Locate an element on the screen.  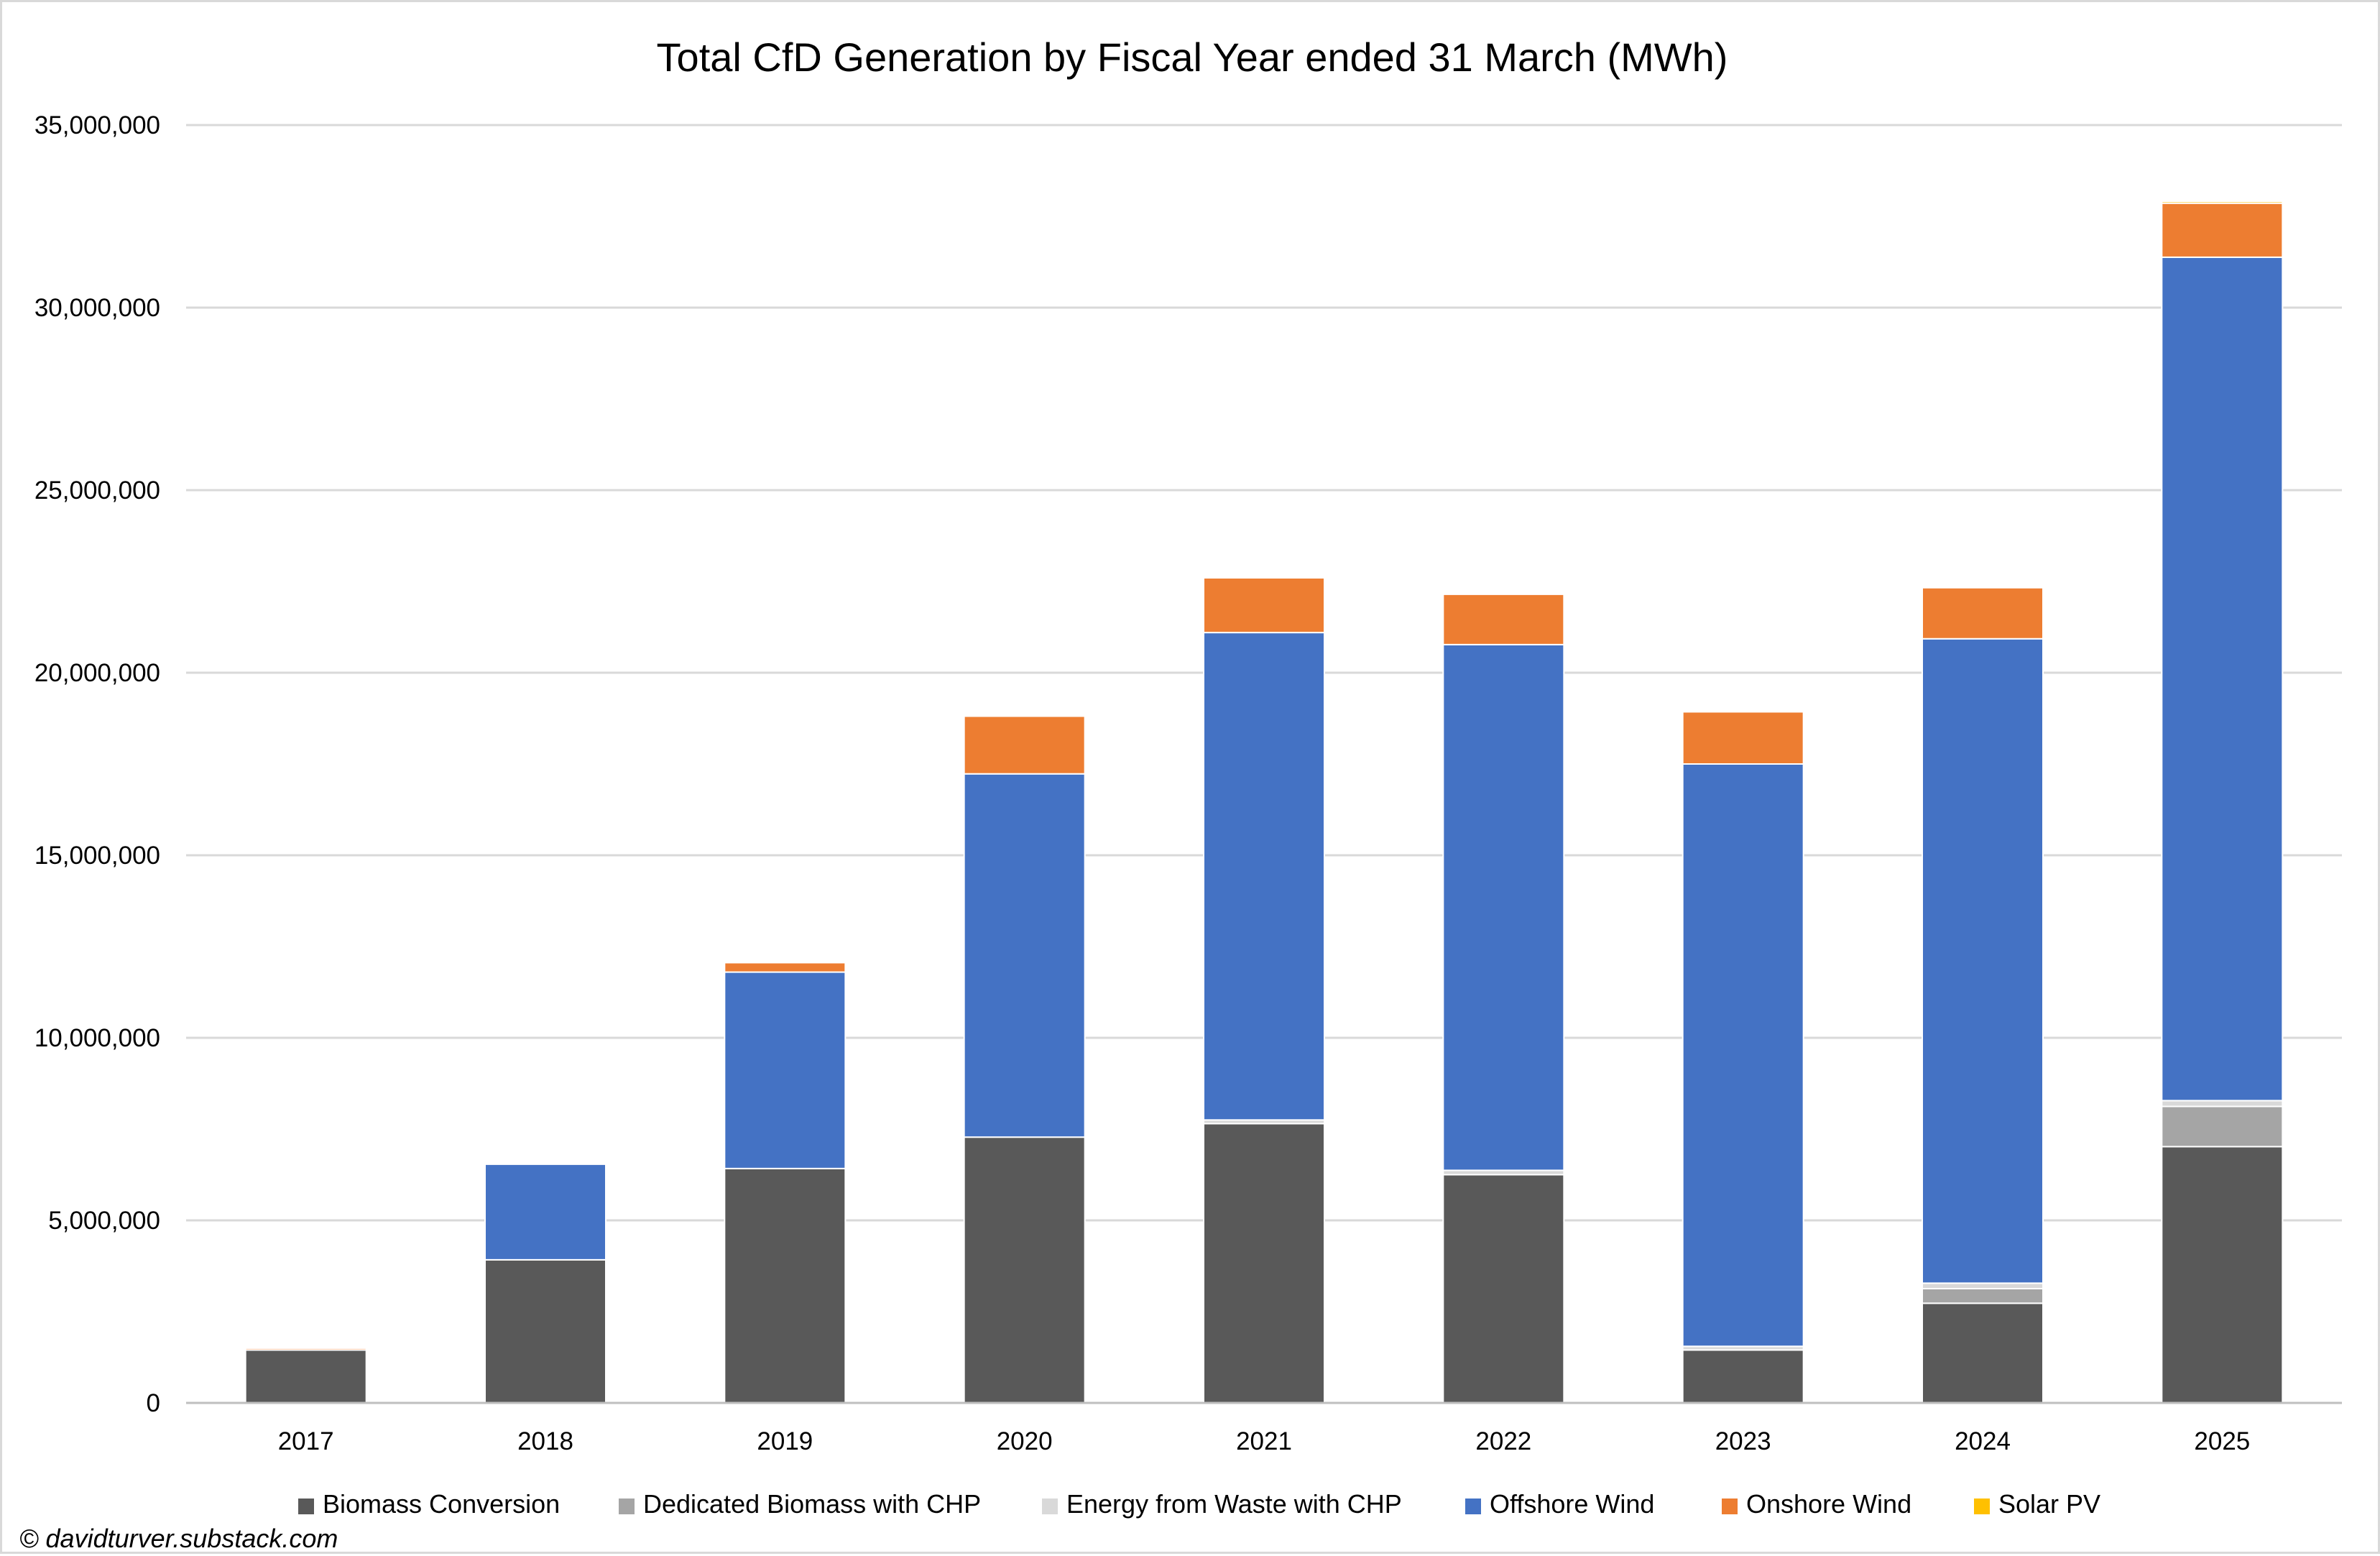
x-tick-label: 2020 is located at coordinates (1025, 1441).